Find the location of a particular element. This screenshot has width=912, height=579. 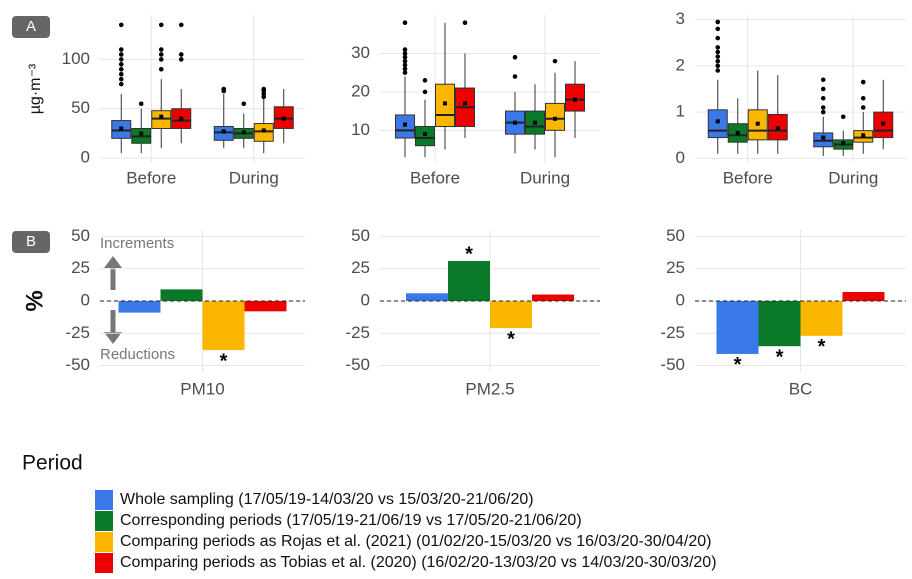

panel: 10 20 30 Before During is located at coordinates (475, 101).